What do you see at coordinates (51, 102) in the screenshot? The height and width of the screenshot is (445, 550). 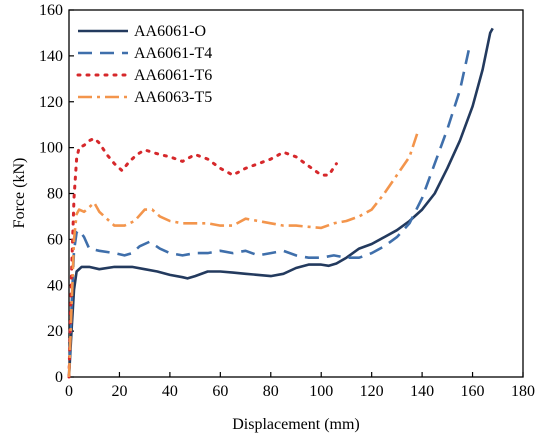 I see `y-tick-label: 120` at bounding box center [51, 102].